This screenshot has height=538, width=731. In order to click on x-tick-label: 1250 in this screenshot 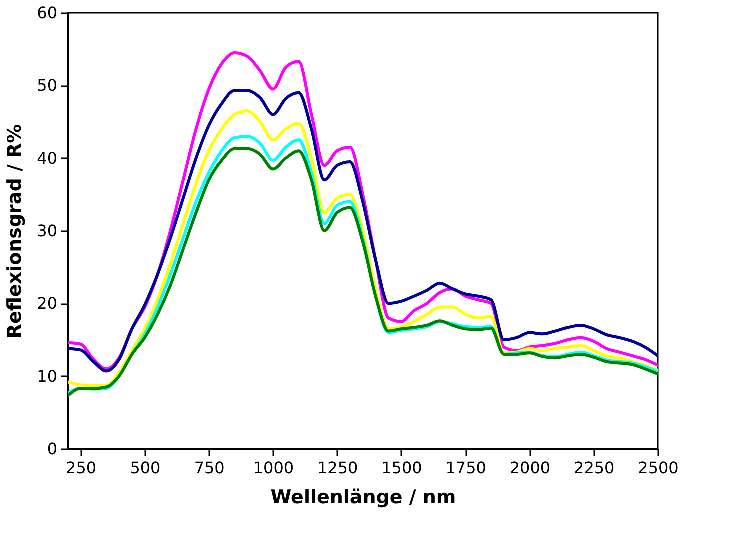, I will do `click(337, 468)`.